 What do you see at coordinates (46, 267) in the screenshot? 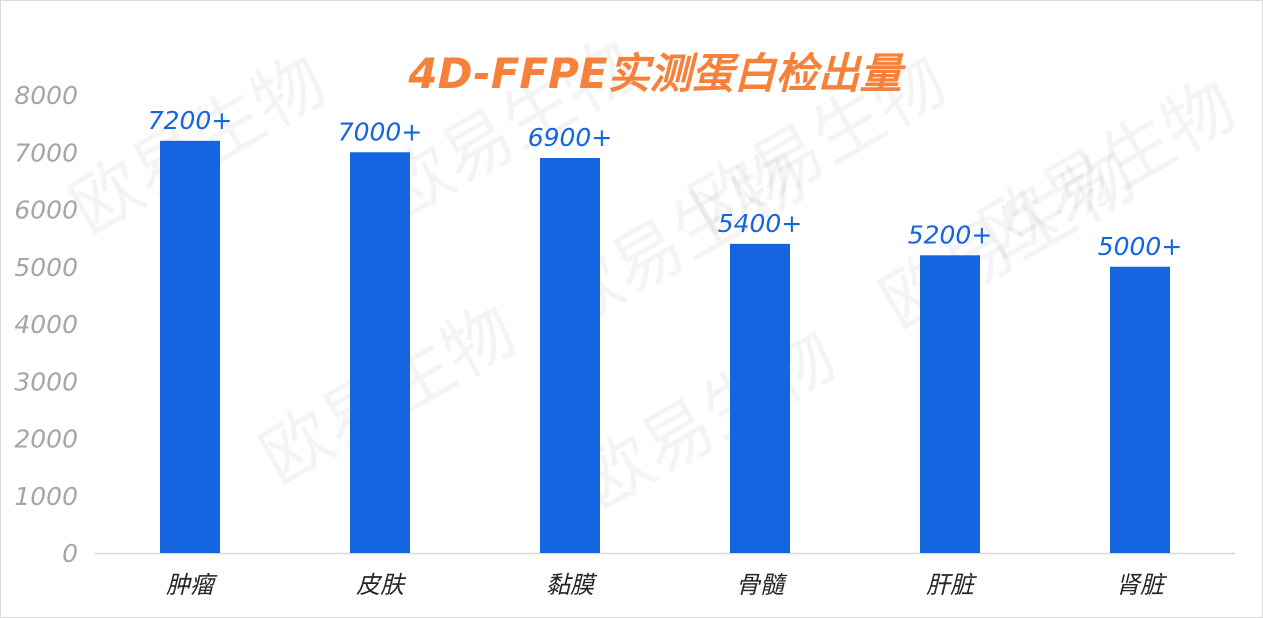
I see `y-tick-label: 5000` at bounding box center [46, 267].